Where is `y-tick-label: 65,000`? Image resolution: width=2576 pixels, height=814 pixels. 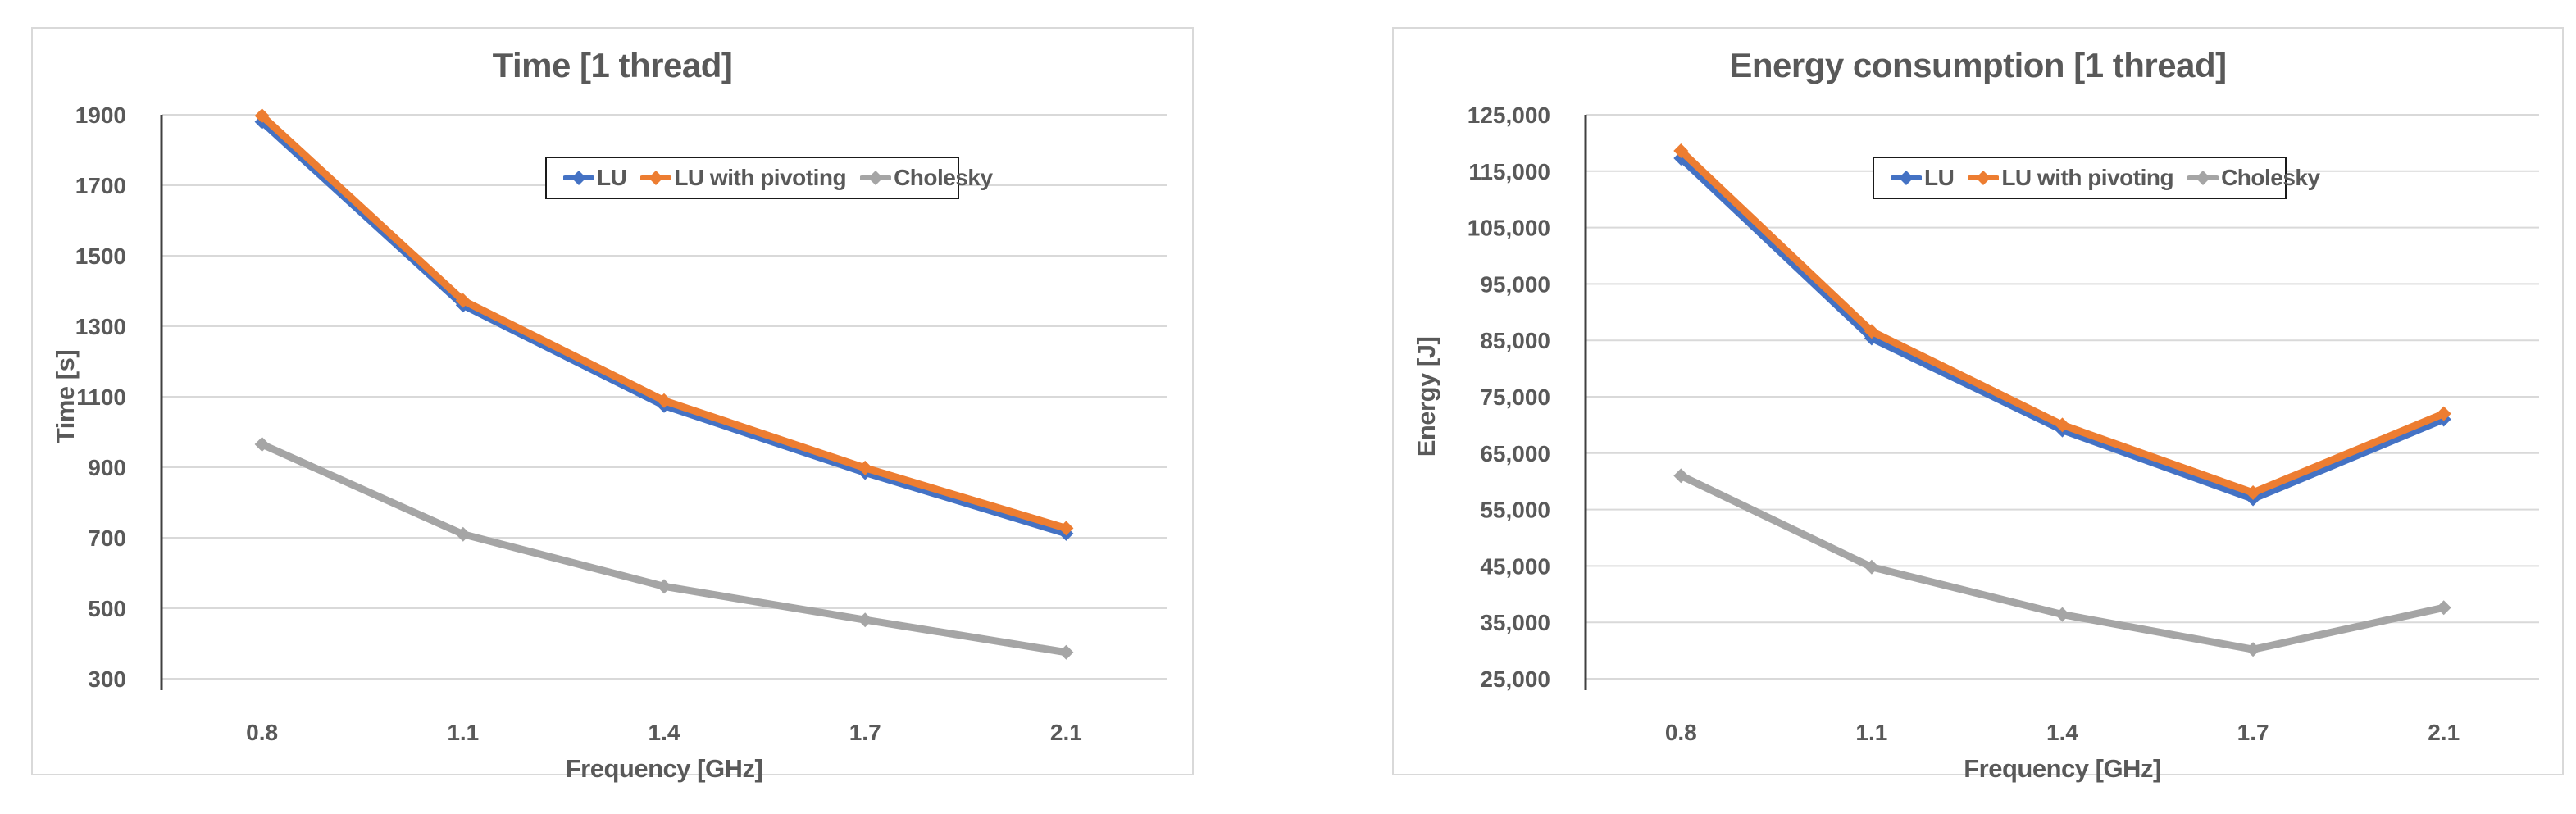
y-tick-label: 65,000 is located at coordinates (1515, 453).